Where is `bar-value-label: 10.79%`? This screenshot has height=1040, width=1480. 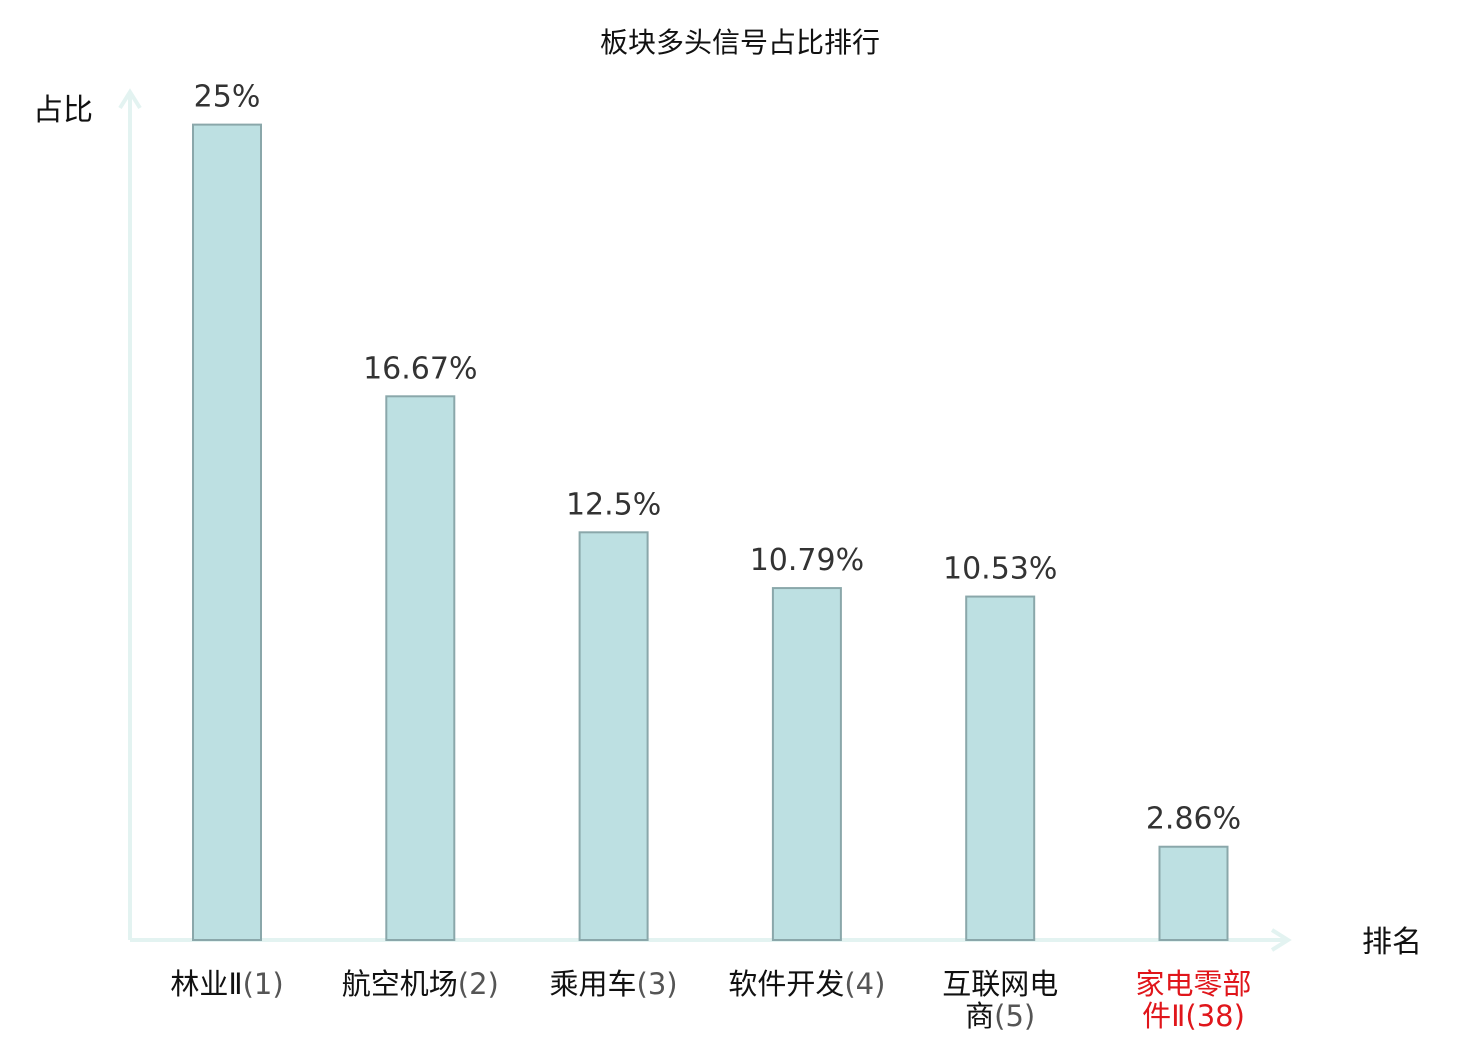
bar-value-label: 10.79% is located at coordinates (807, 560).